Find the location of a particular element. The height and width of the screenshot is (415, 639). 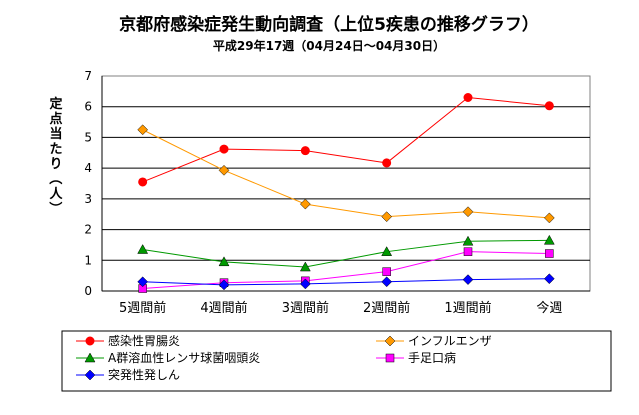

y-axis-label-char: 定 is located at coordinates (55, 104).